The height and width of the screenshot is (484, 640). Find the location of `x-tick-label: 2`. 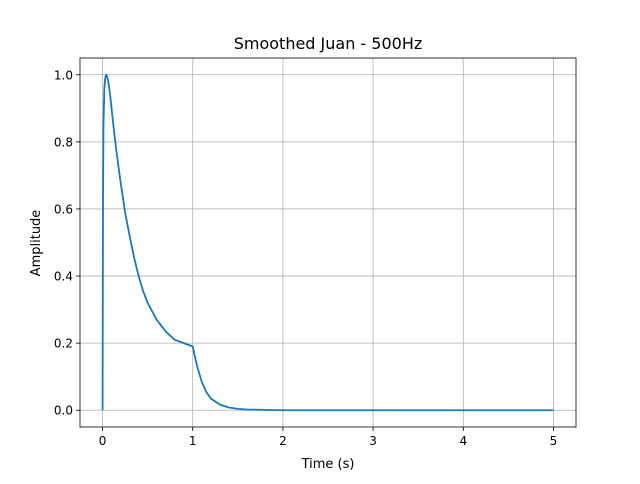

x-tick-label: 2 is located at coordinates (283, 441).